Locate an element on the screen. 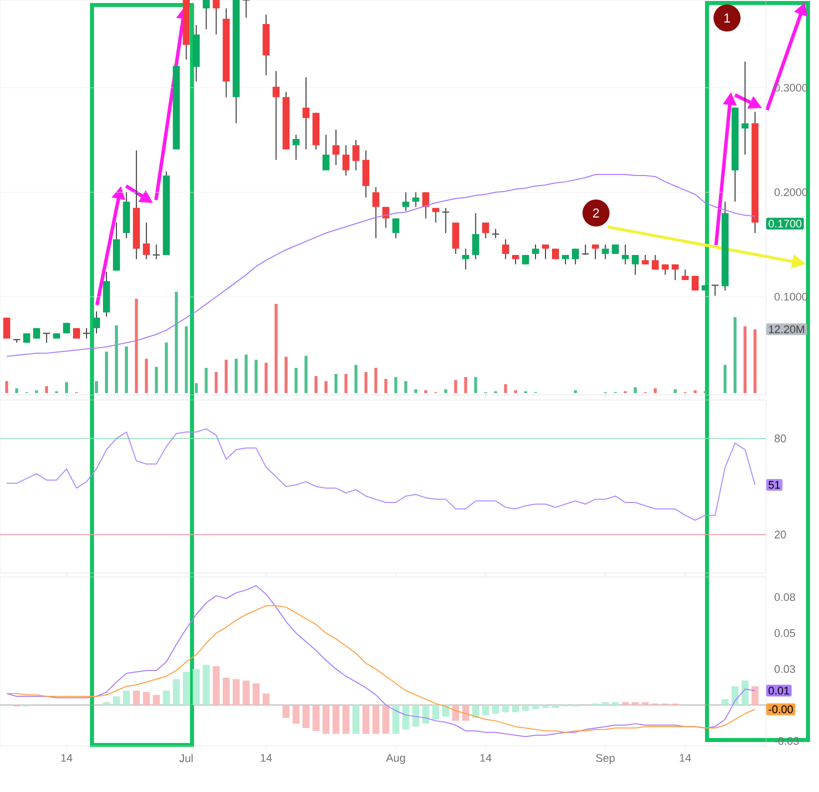 This screenshot has height=792, width=819. annotation: 0.1700 is located at coordinates (785, 224).